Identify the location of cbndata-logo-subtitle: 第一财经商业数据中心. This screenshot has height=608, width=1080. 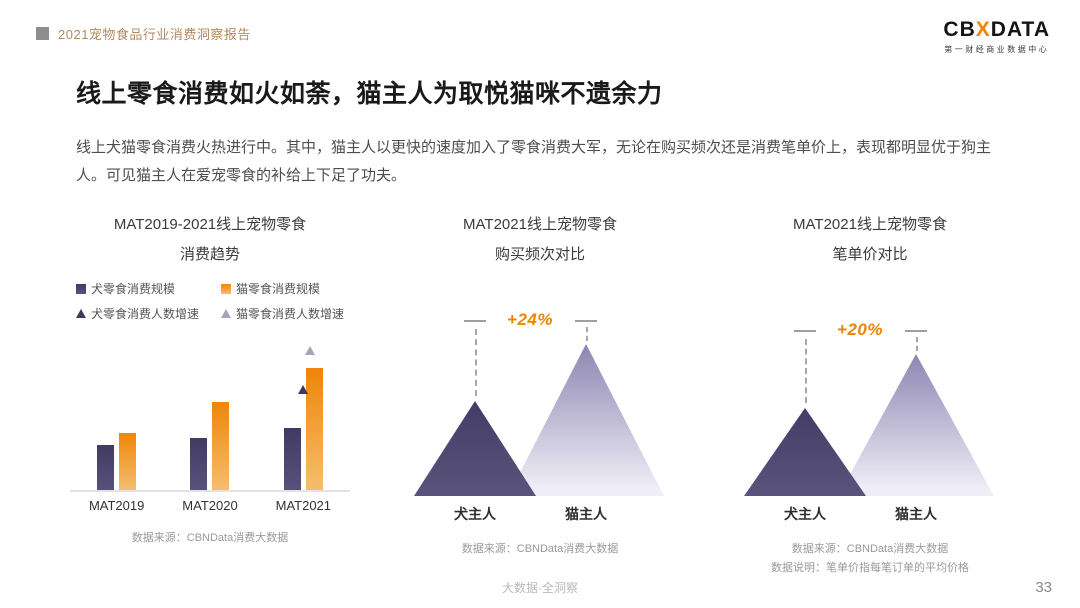
(997, 50).